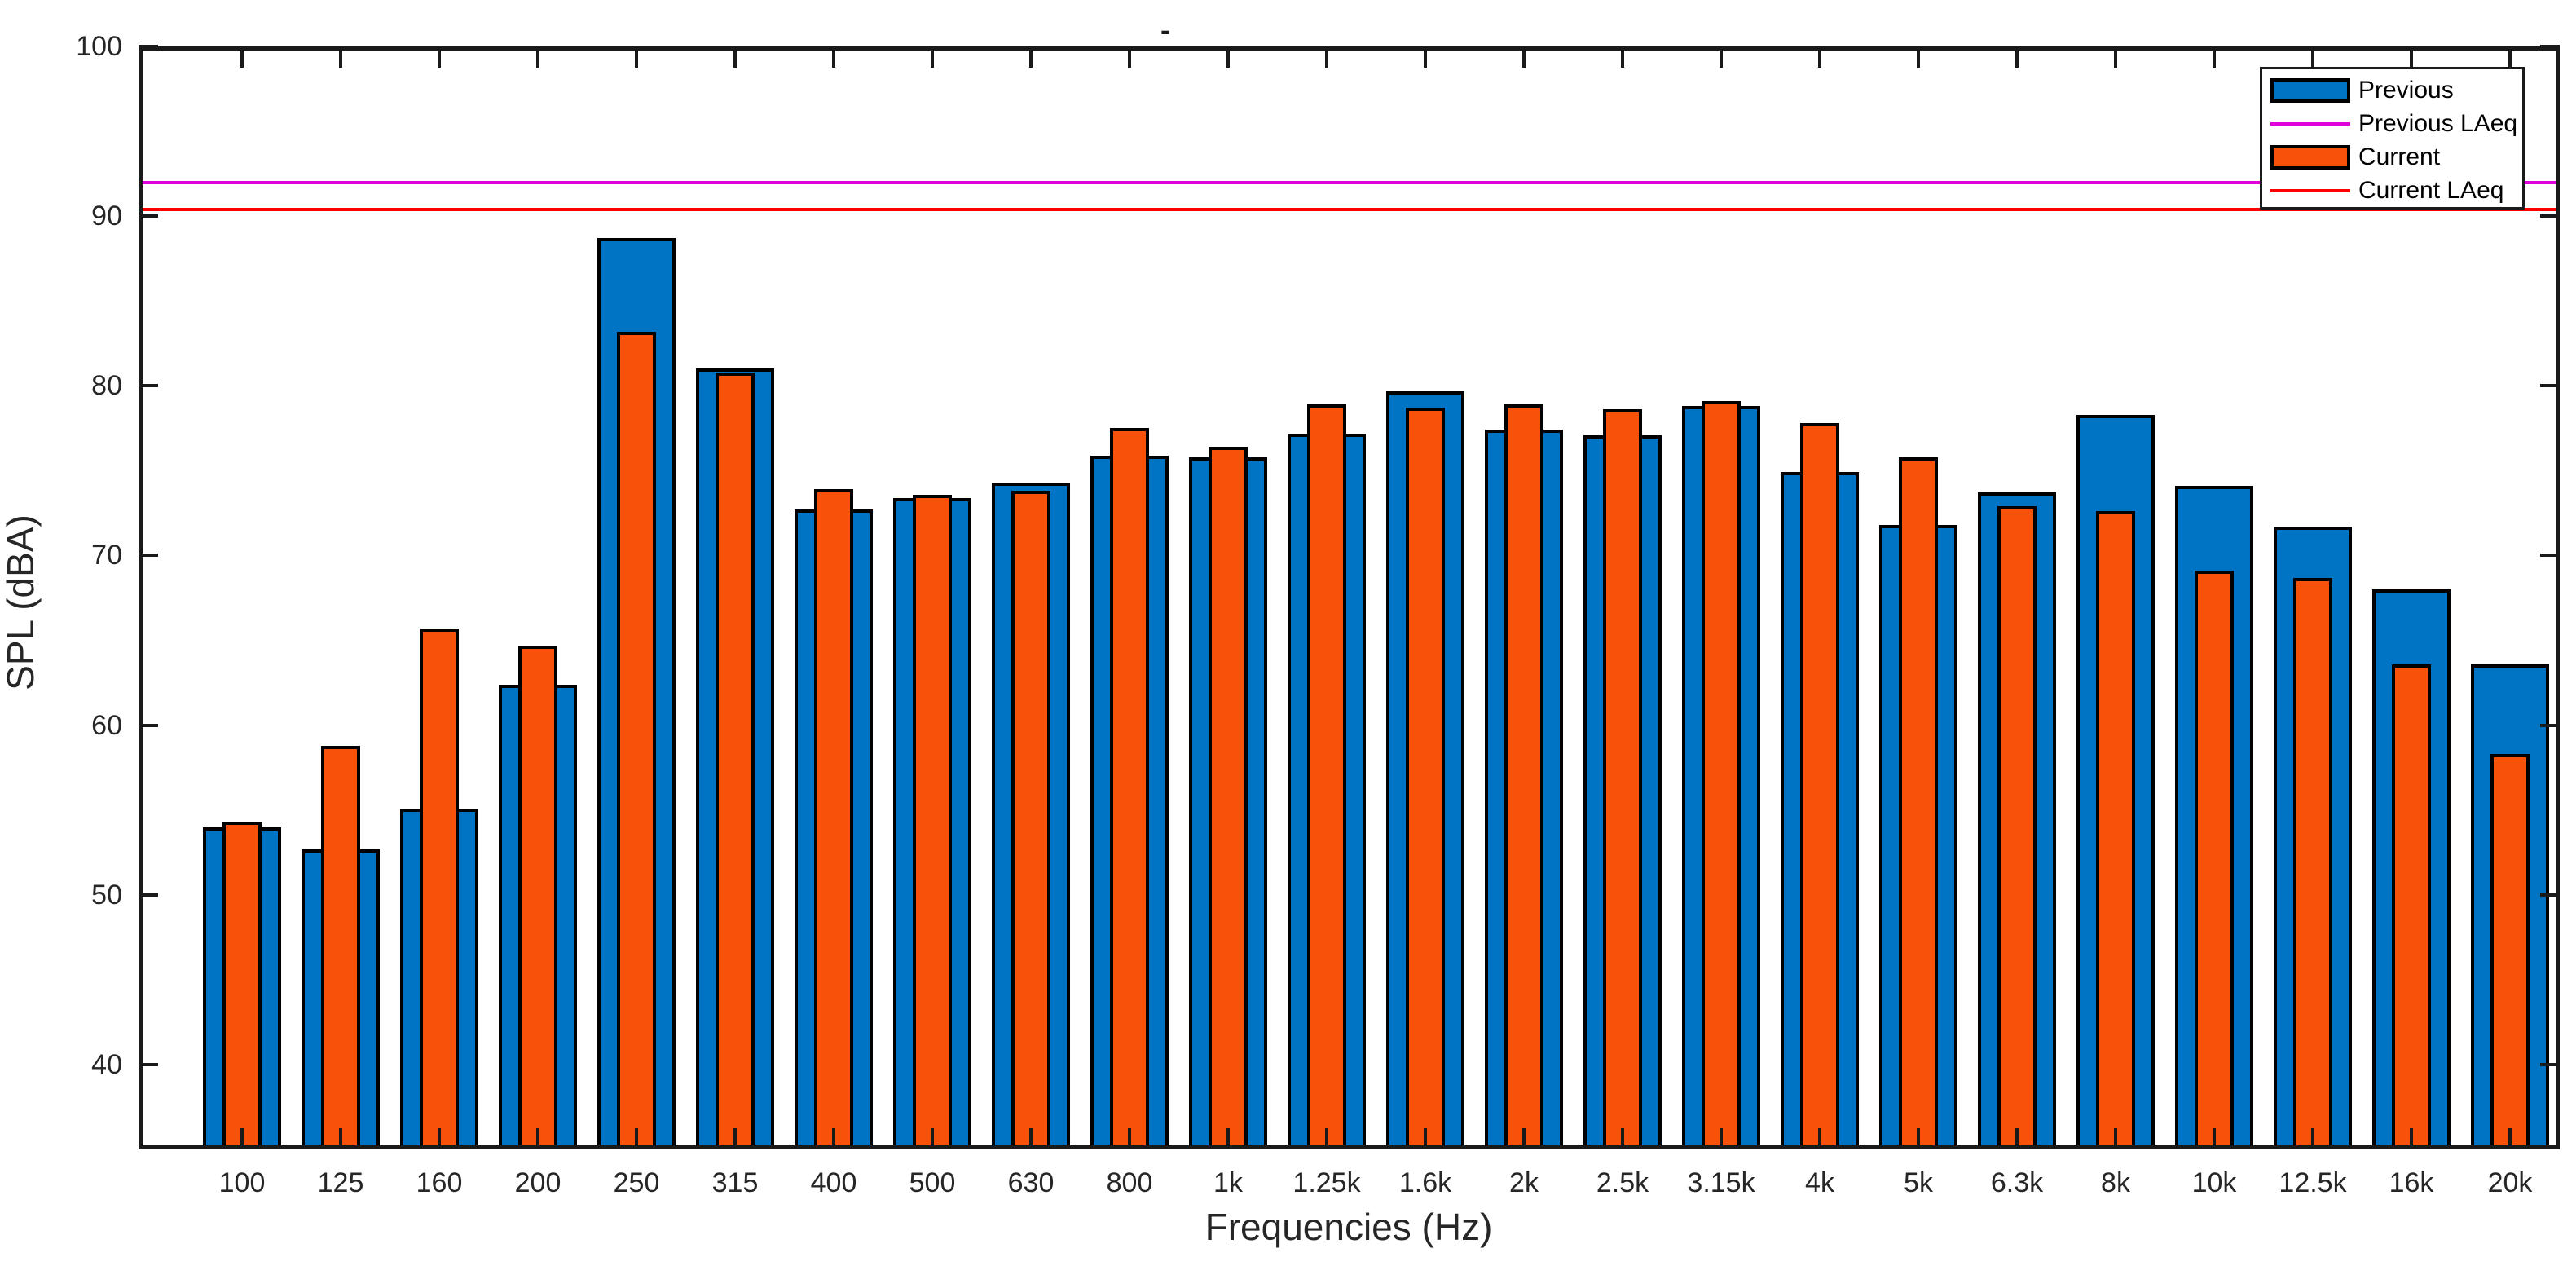  Describe the element at coordinates (2510, 1182) in the screenshot. I see `x-tick-label: 20k` at that location.